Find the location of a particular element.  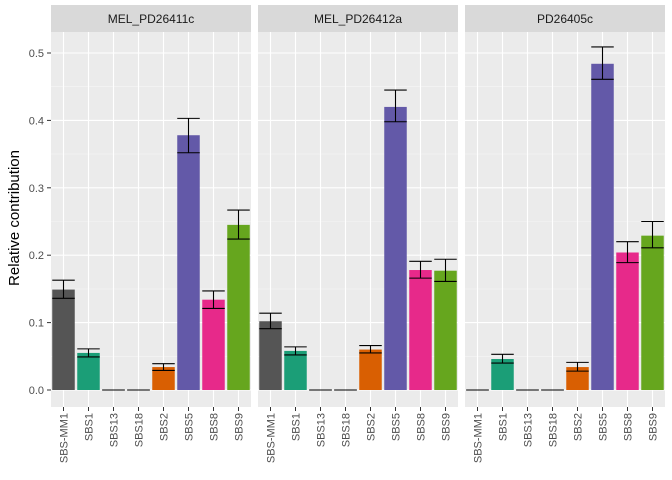

y-tick-label: 0.1 is located at coordinates (36, 324).